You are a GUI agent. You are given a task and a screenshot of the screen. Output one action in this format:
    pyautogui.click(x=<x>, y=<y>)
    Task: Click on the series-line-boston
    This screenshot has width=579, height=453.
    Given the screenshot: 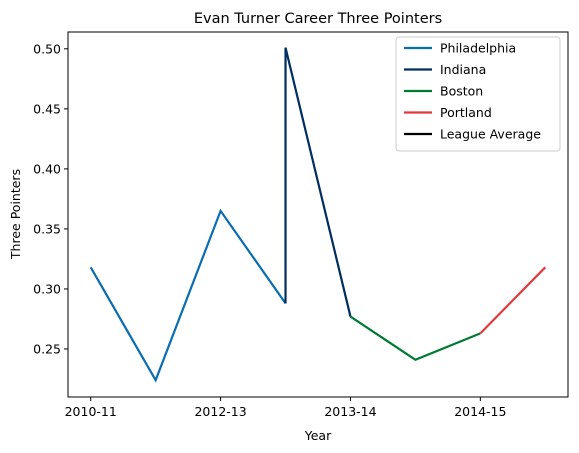 What is the action you would take?
    pyautogui.click(x=415, y=338)
    